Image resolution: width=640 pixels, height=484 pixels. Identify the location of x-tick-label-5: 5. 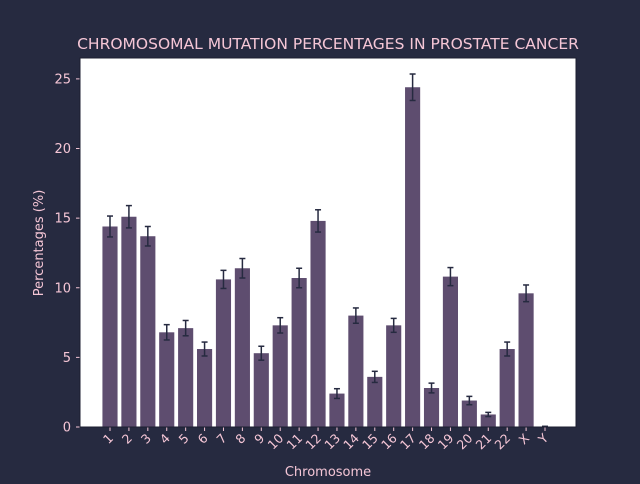
(184, 439).